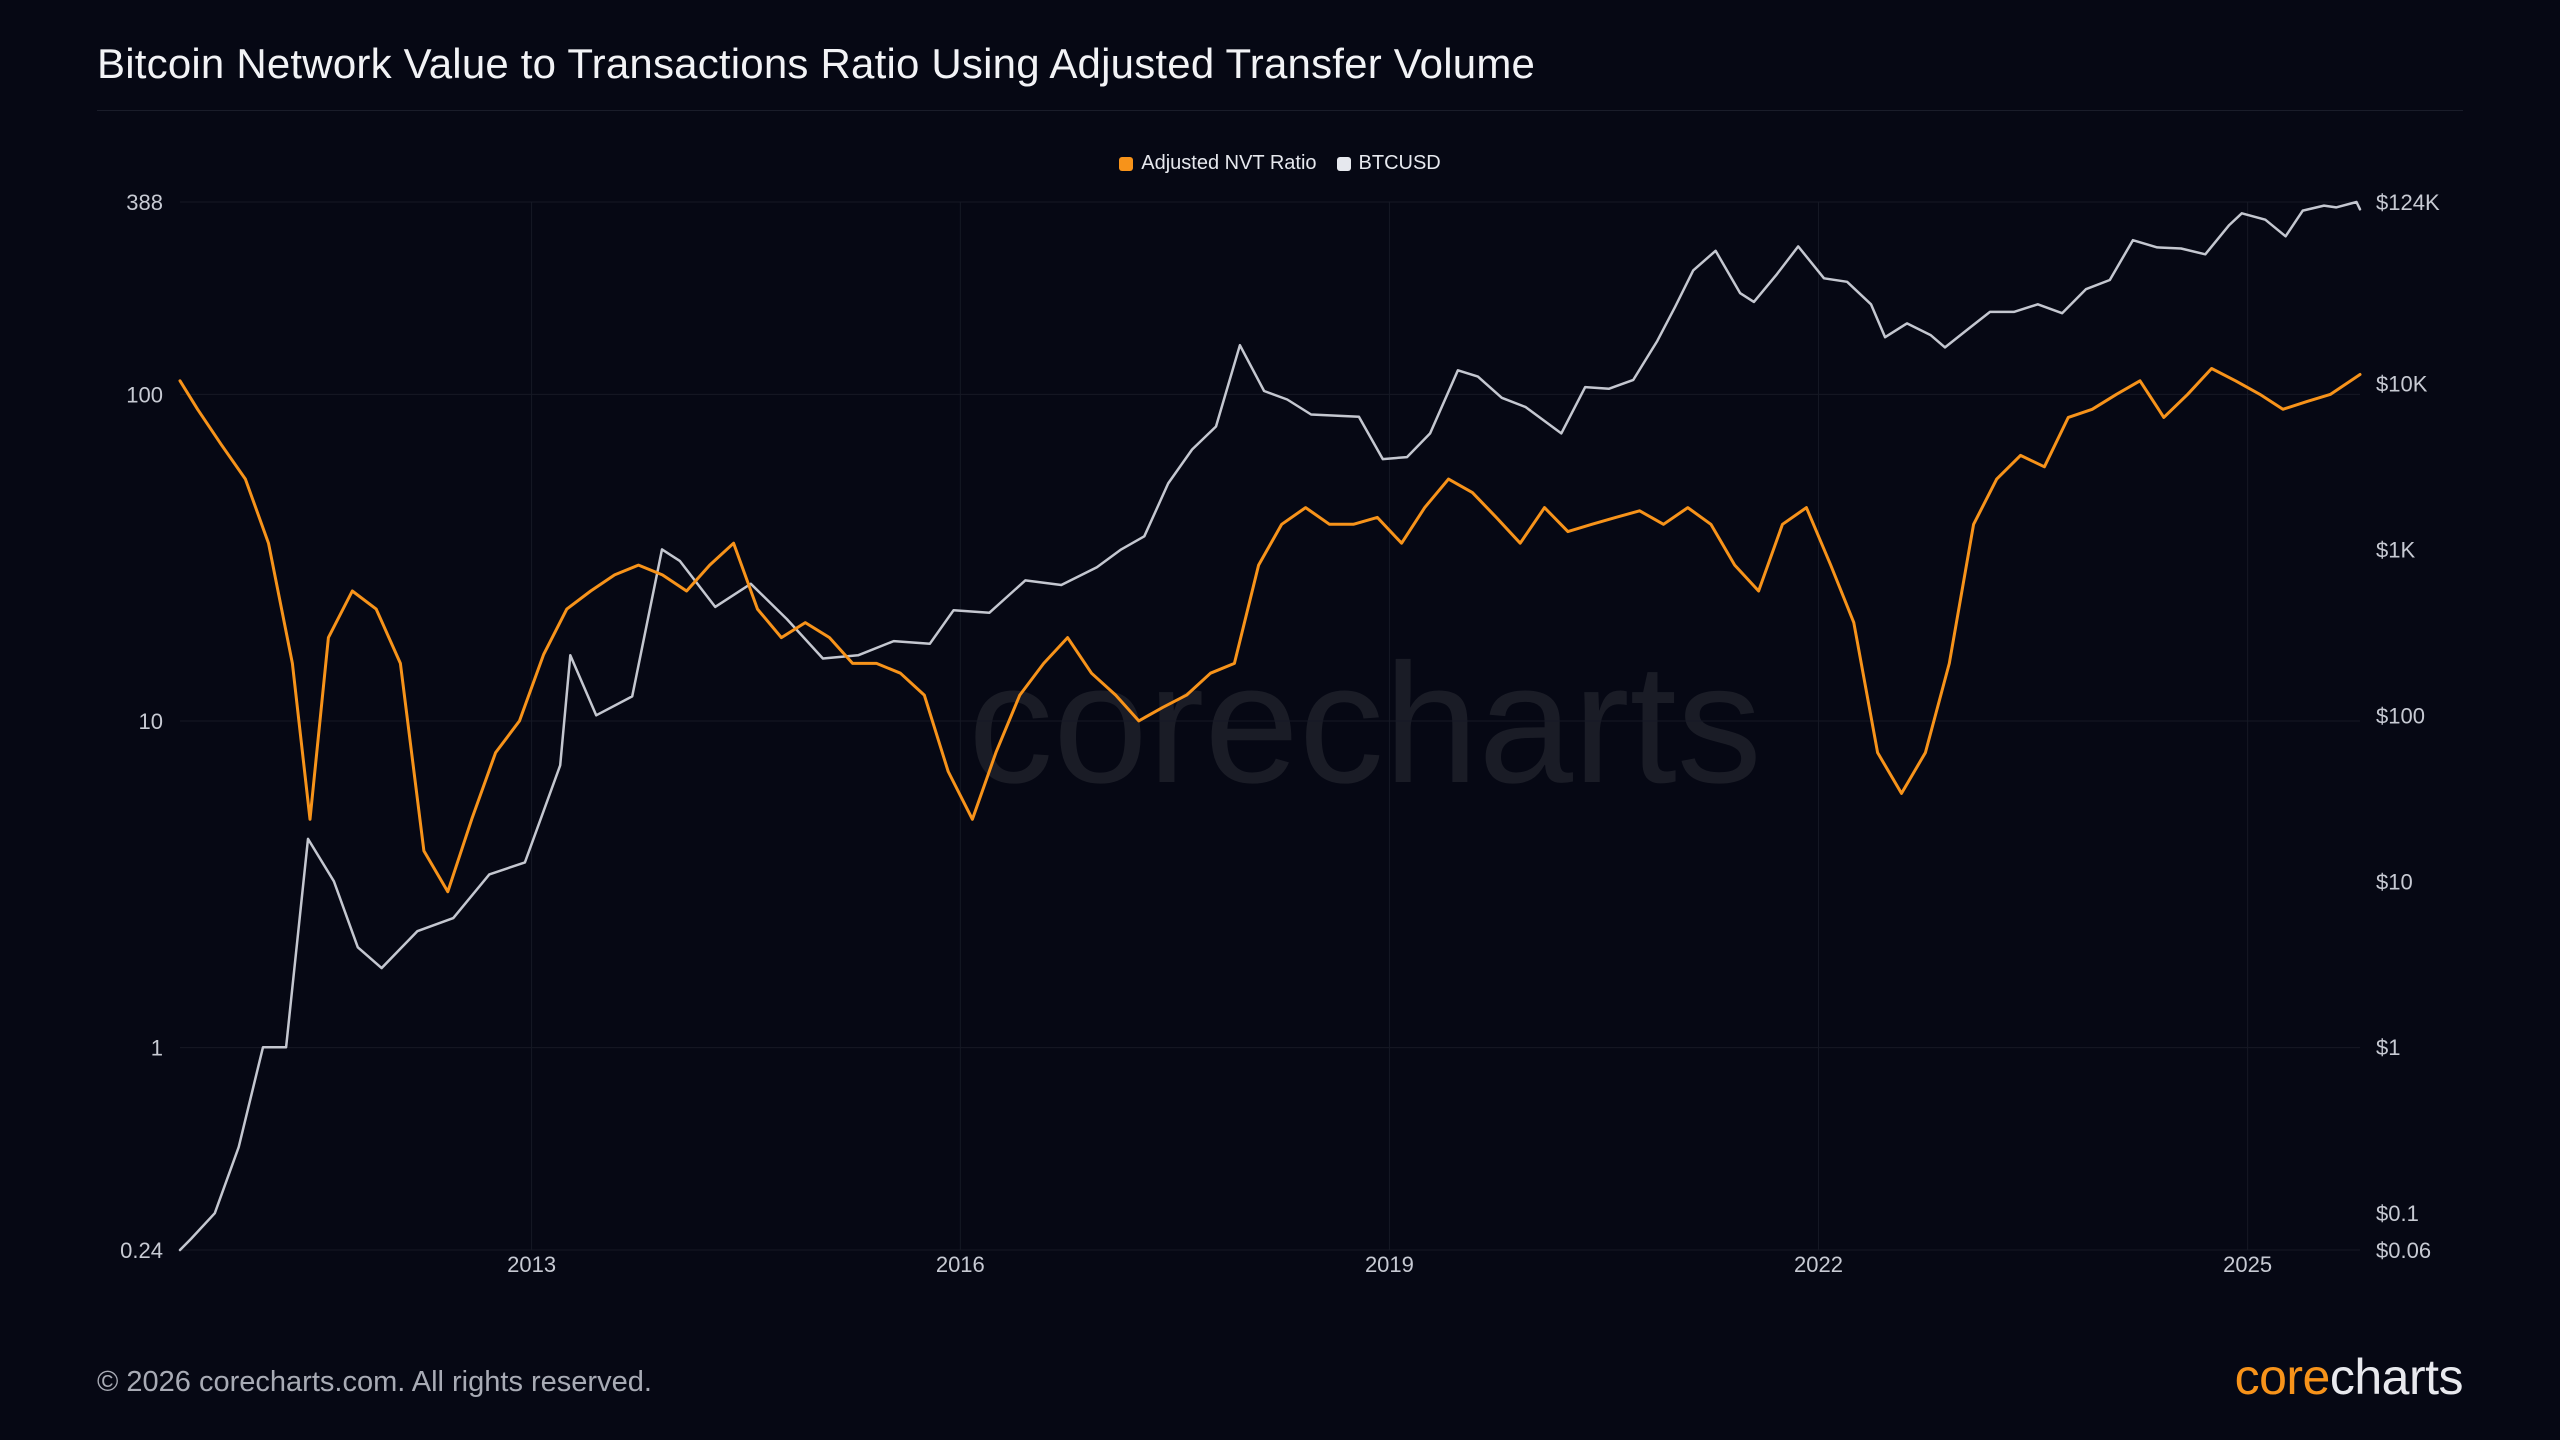 This screenshot has width=2560, height=1440. Describe the element at coordinates (1280, 110) in the screenshot. I see `title-divider` at that location.